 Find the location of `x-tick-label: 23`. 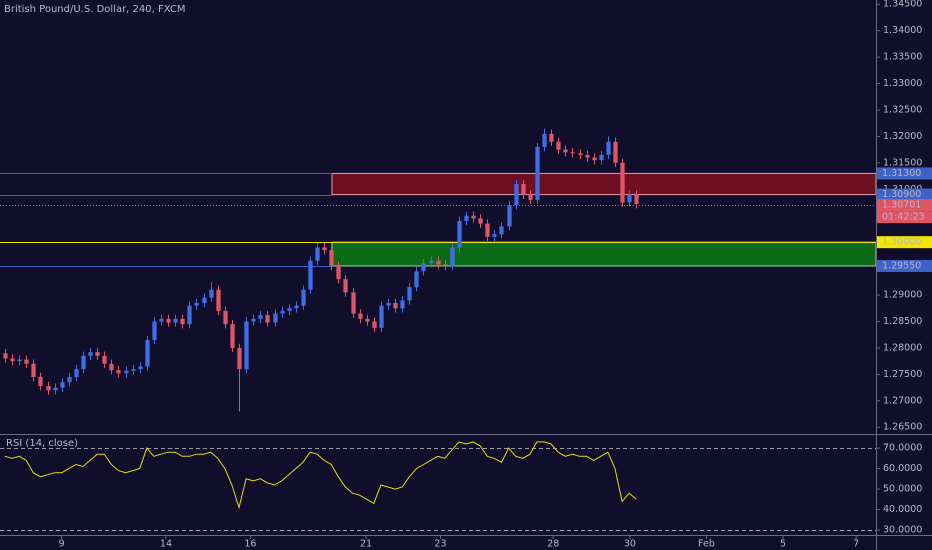

x-tick-label: 23 is located at coordinates (440, 544).